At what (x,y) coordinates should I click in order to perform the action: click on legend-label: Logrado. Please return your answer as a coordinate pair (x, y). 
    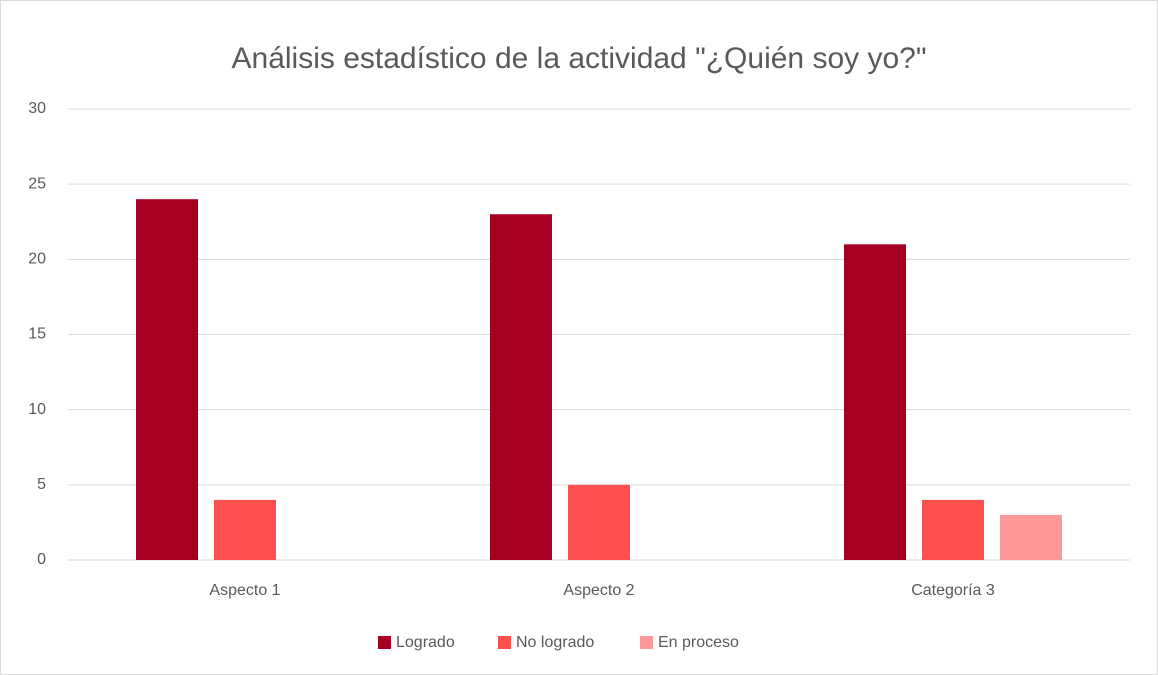
    Looking at the image, I should click on (425, 642).